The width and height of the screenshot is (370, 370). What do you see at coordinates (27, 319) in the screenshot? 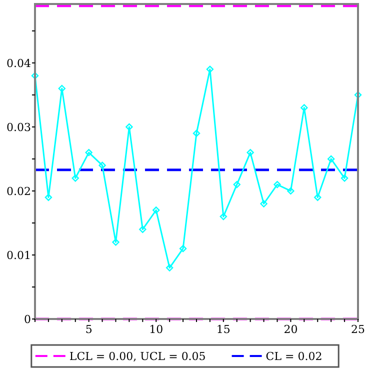
I see `y-tick-label: 0` at bounding box center [27, 319].